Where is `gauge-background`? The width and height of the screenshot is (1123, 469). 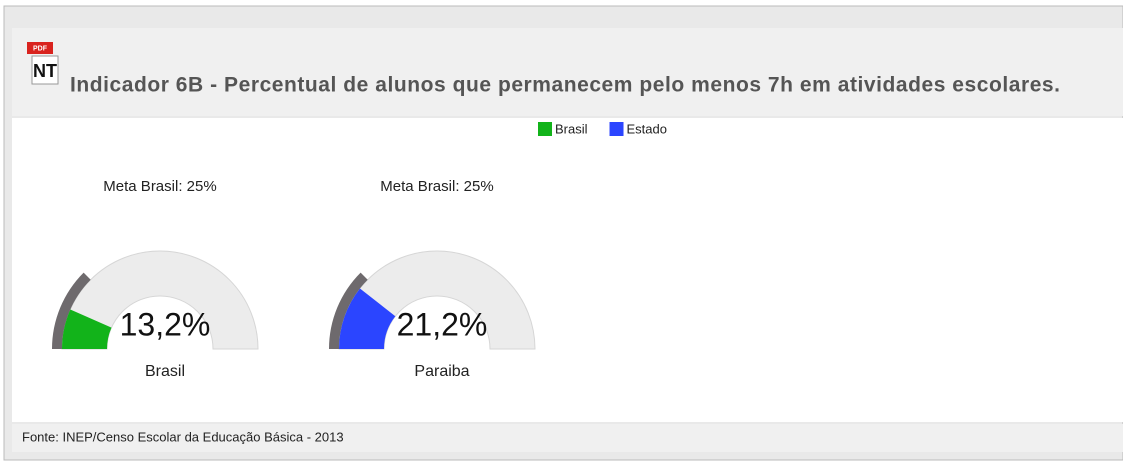 gauge-background is located at coordinates (160, 300).